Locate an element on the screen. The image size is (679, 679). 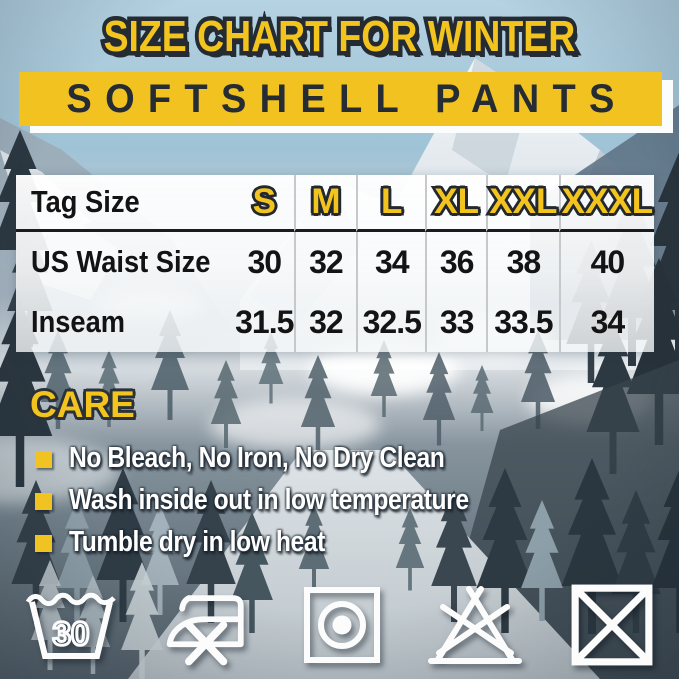
care-item-text: Tumble dry in low heat is located at coordinates (197, 542).